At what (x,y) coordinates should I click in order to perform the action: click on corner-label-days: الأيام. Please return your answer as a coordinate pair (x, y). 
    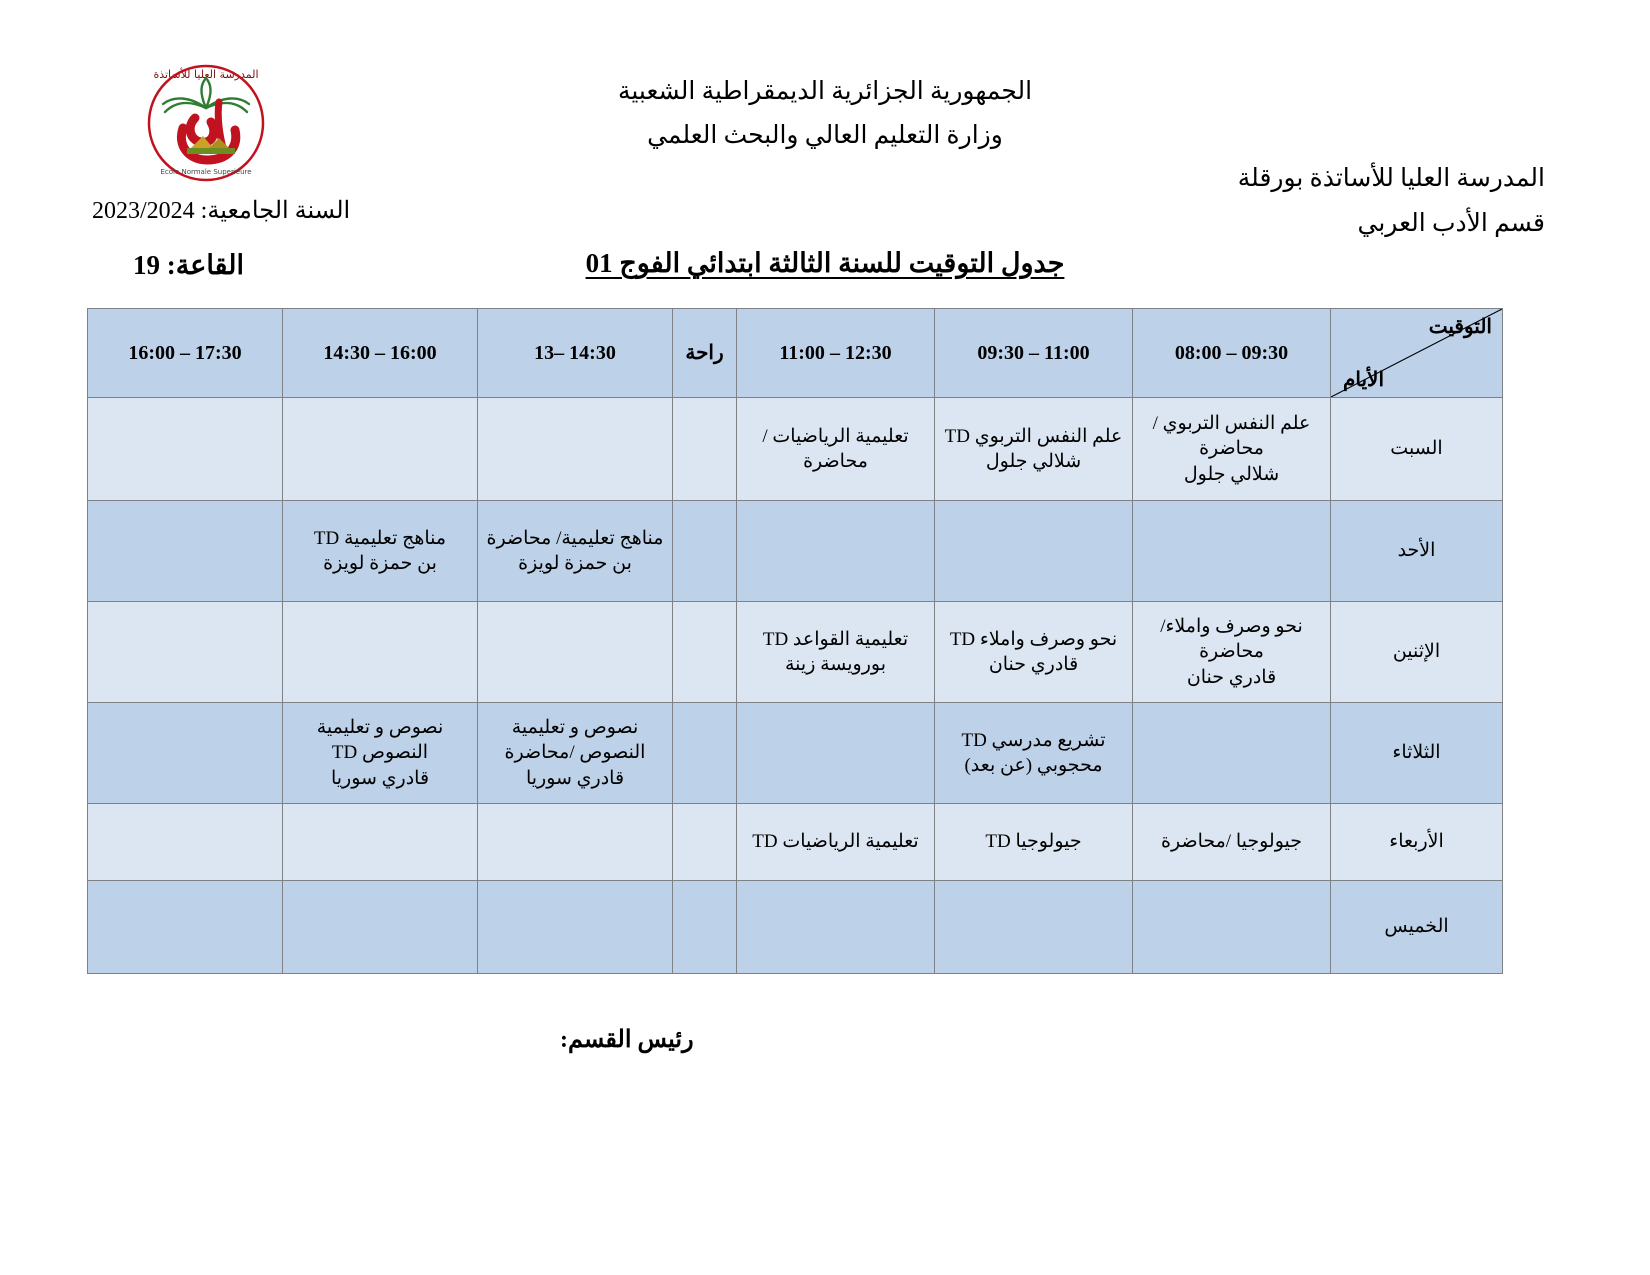
    Looking at the image, I should click on (1364, 379).